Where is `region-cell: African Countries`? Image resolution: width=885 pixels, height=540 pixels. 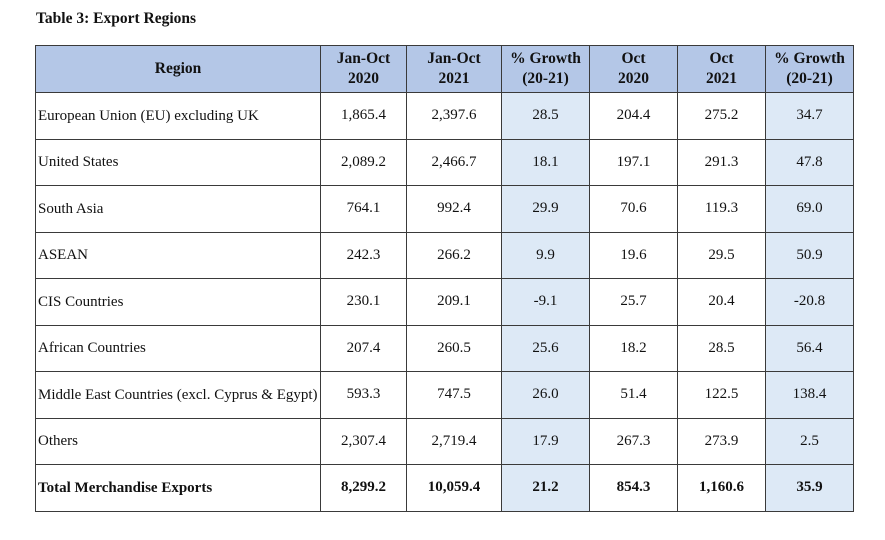
region-cell: African Countries is located at coordinates (178, 348).